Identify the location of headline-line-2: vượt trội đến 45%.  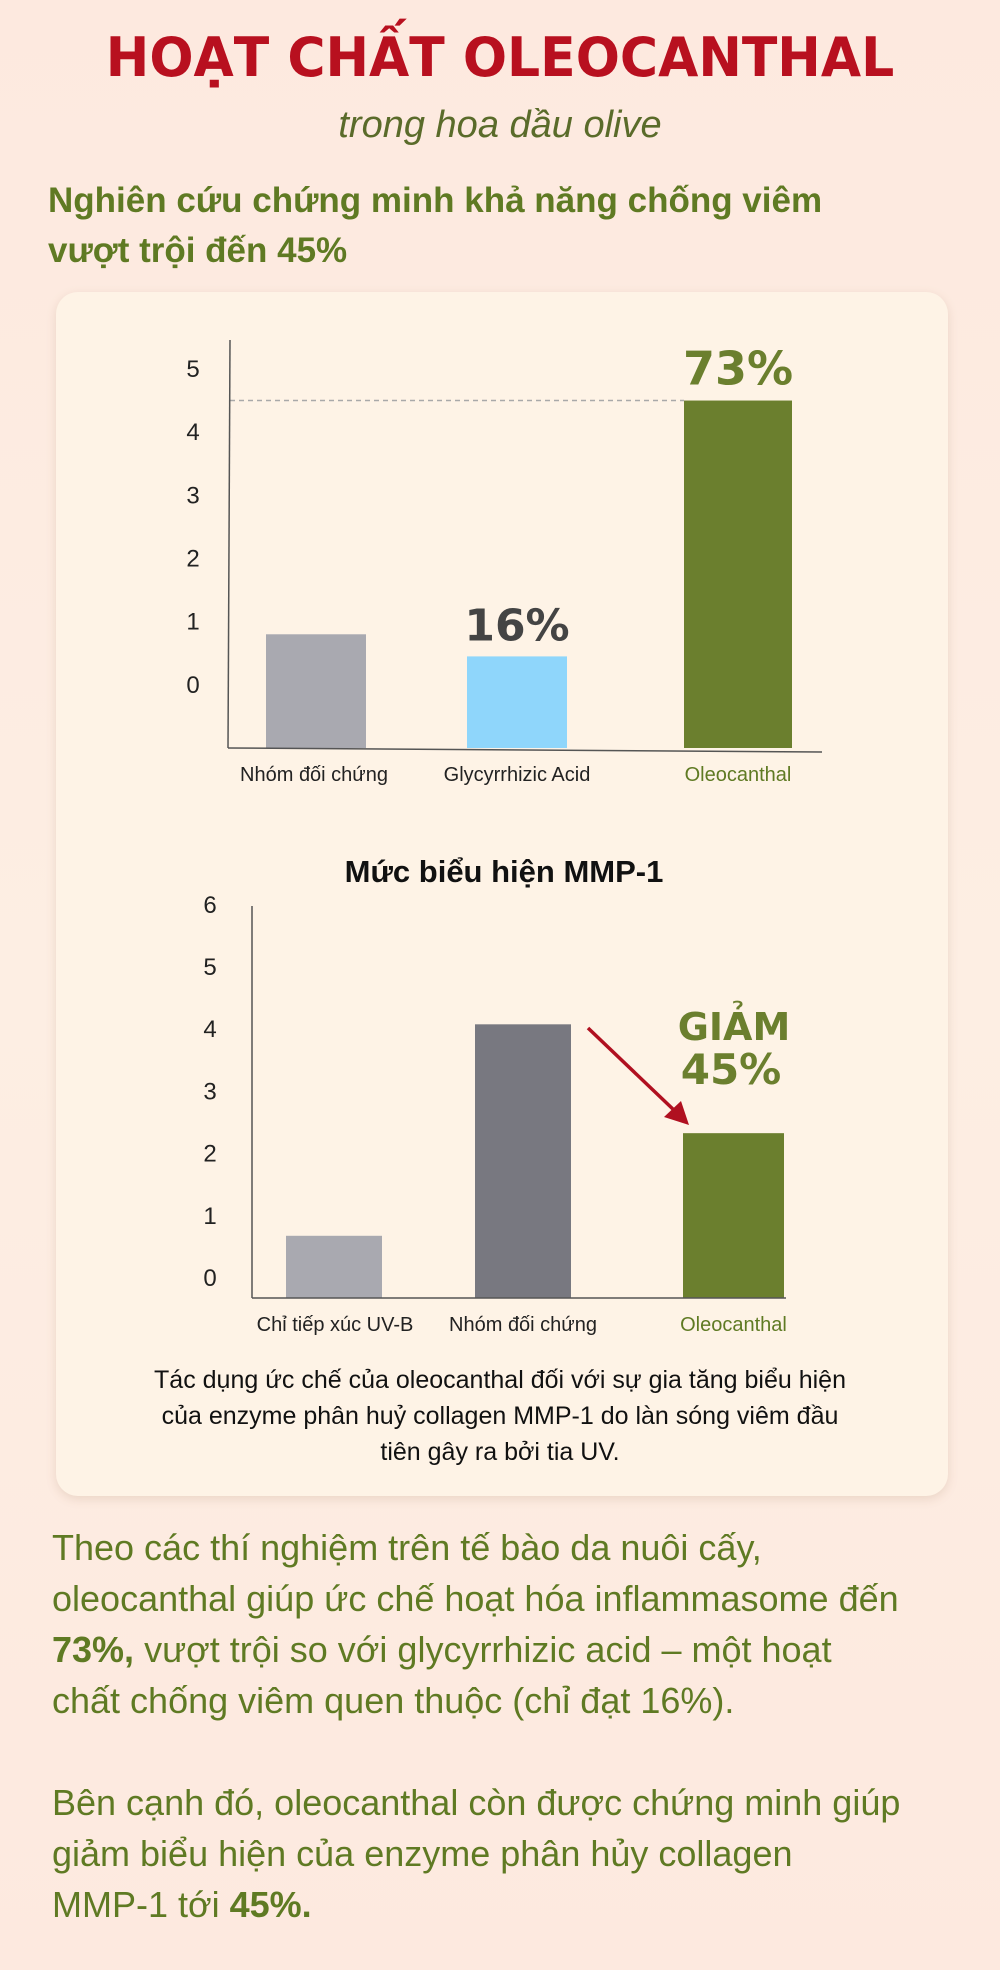
(198, 250).